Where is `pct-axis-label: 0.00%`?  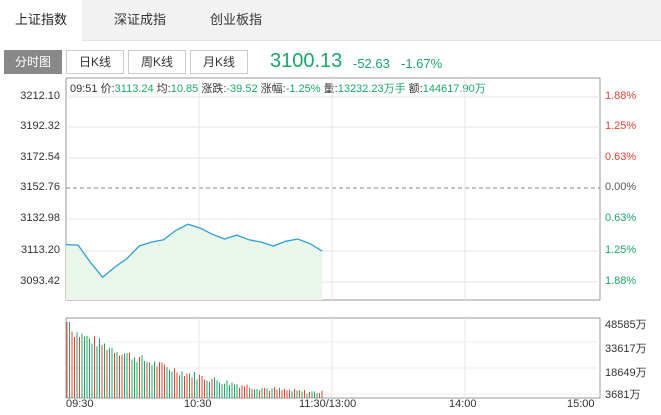 pct-axis-label: 0.00% is located at coordinates (621, 187).